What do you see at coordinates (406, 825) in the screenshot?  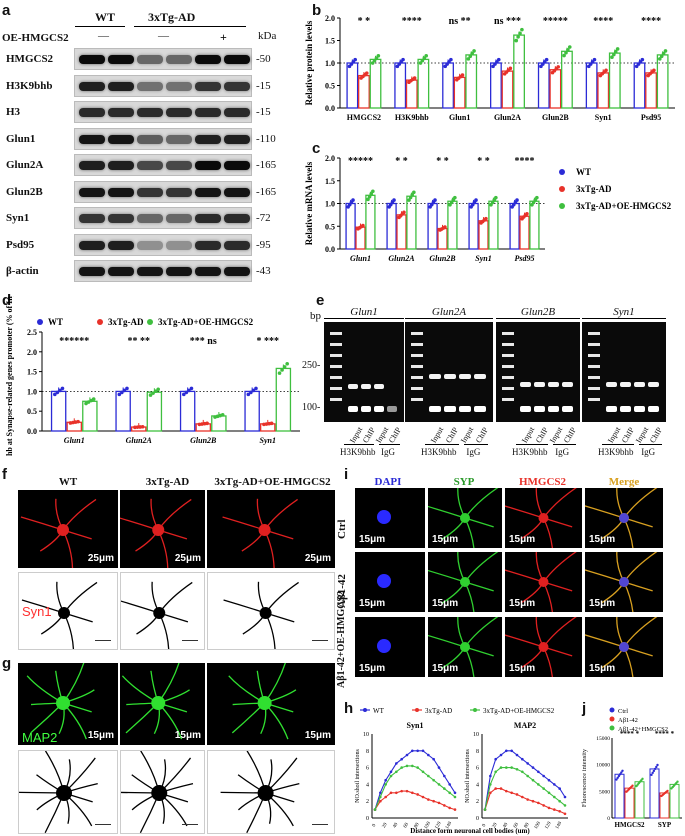 I see `x-tick-label: 60` at bounding box center [406, 825].